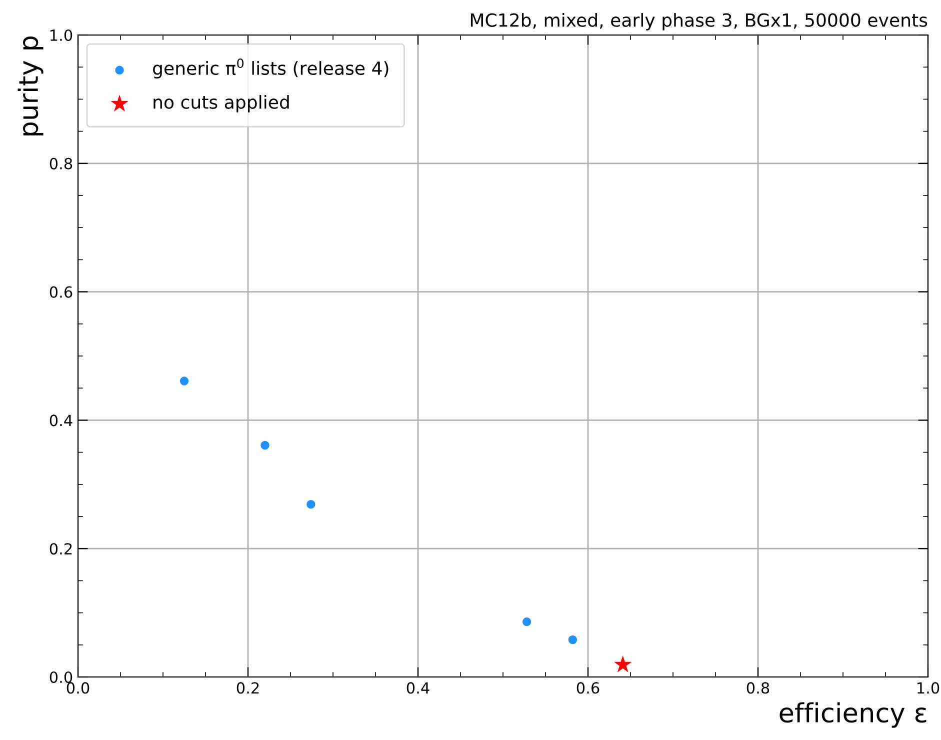  Describe the element at coordinates (61, 292) in the screenshot. I see `y-tick-label: 0.6` at that location.